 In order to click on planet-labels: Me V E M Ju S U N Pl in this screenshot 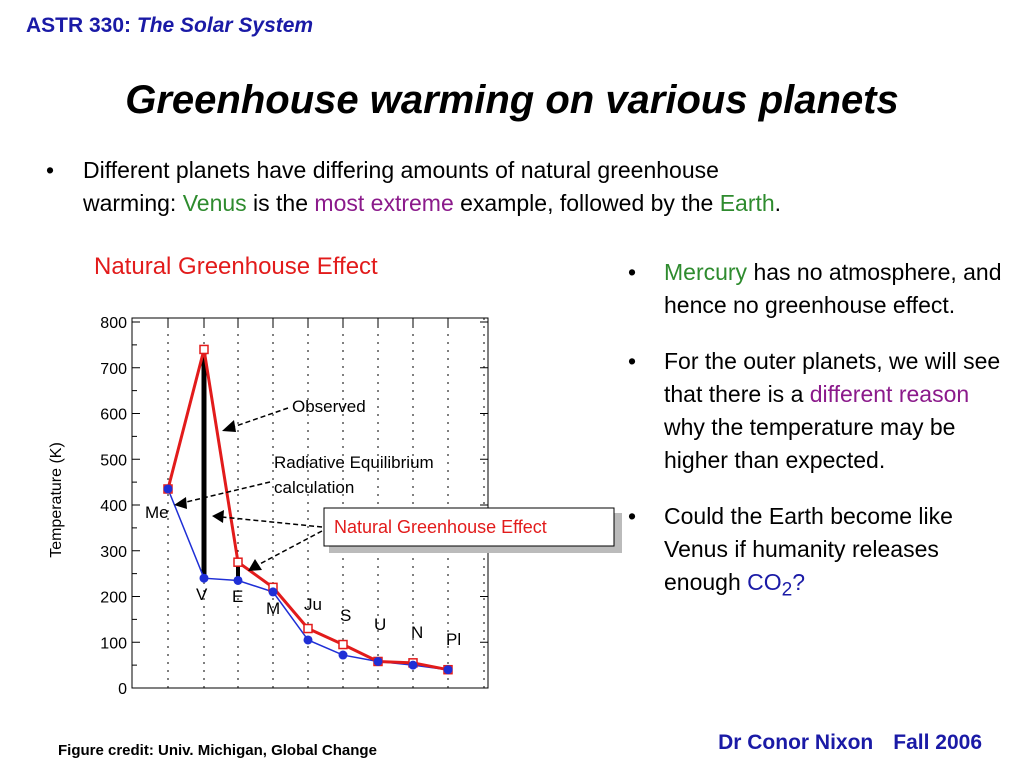, I will do `click(303, 576)`.